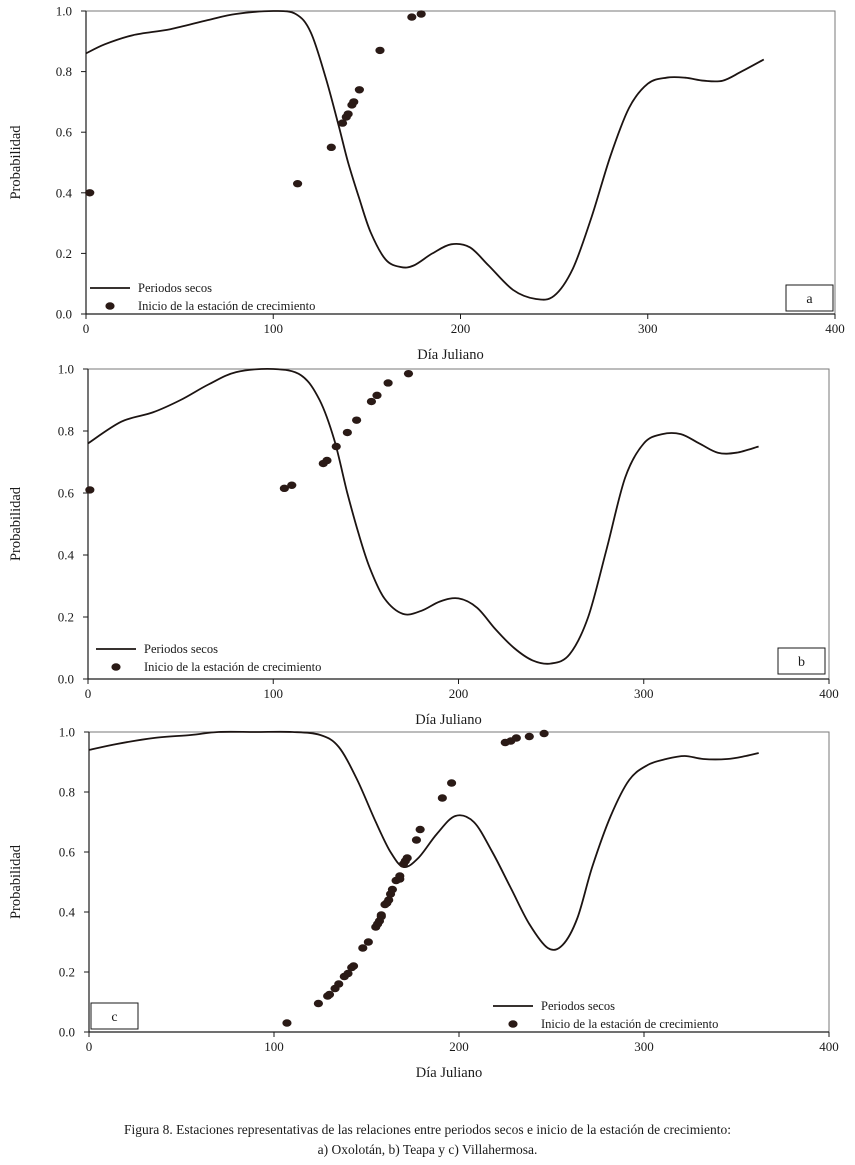  I want to click on panel-label: a, so click(809, 299).